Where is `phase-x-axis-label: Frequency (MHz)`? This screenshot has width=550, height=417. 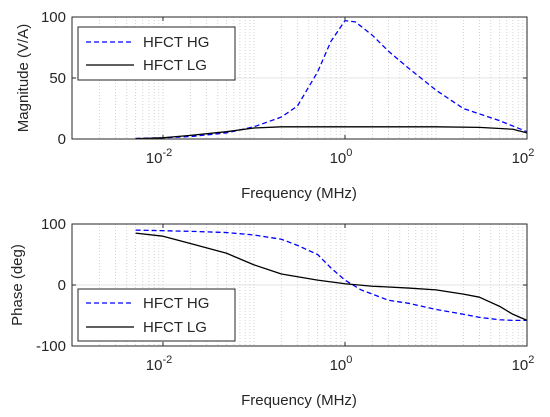 phase-x-axis-label: Frequency (MHz) is located at coordinates (299, 400).